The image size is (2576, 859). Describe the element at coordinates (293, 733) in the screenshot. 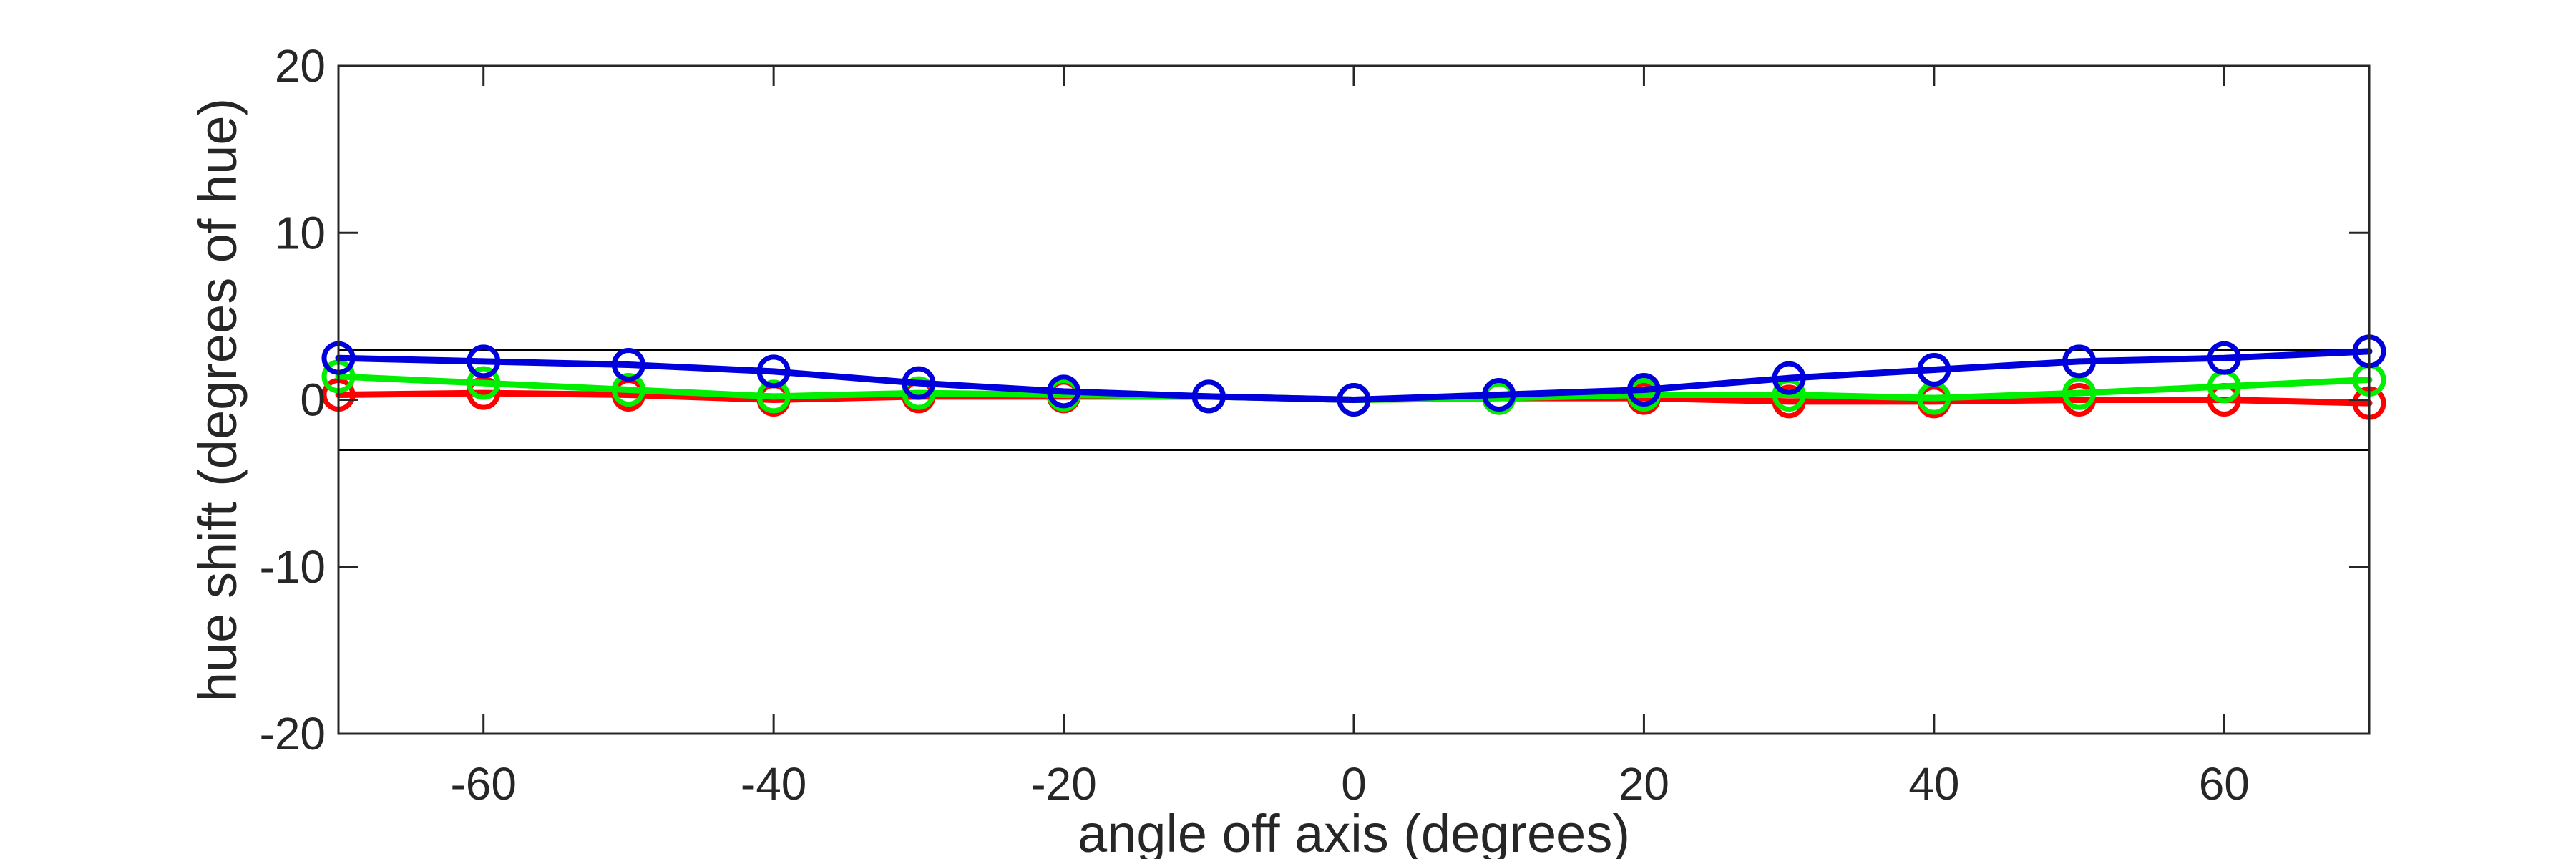

I see `y-tick-label: -20` at that location.